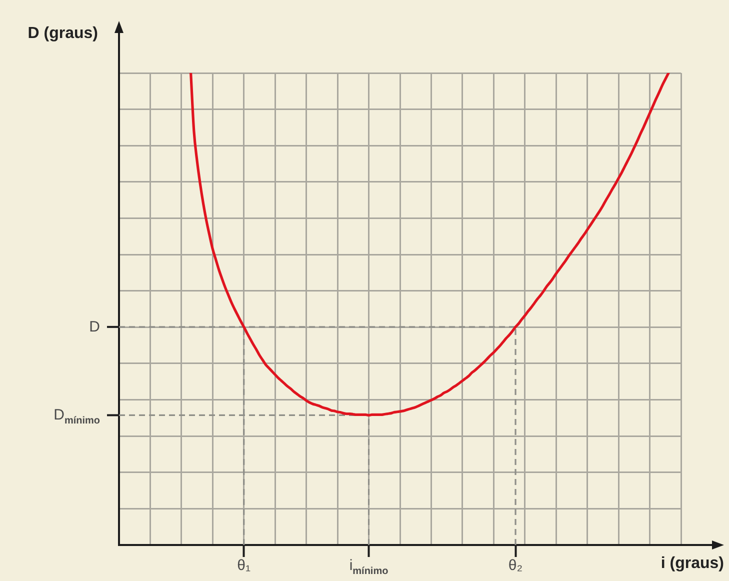  I want to click on x-axis-title: i (graus), so click(692, 563).